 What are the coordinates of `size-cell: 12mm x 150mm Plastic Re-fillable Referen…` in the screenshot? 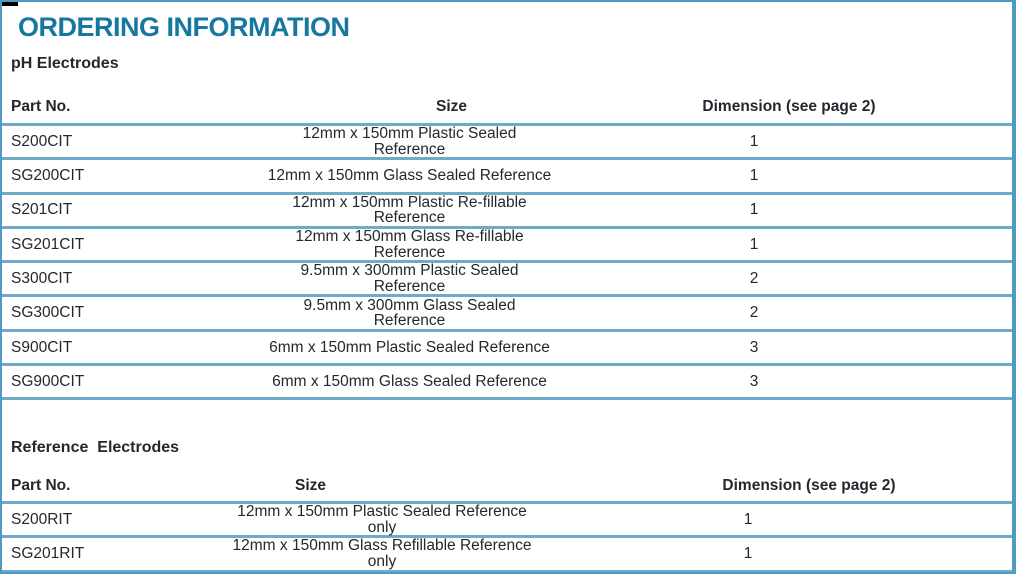 It's located at (409, 210).